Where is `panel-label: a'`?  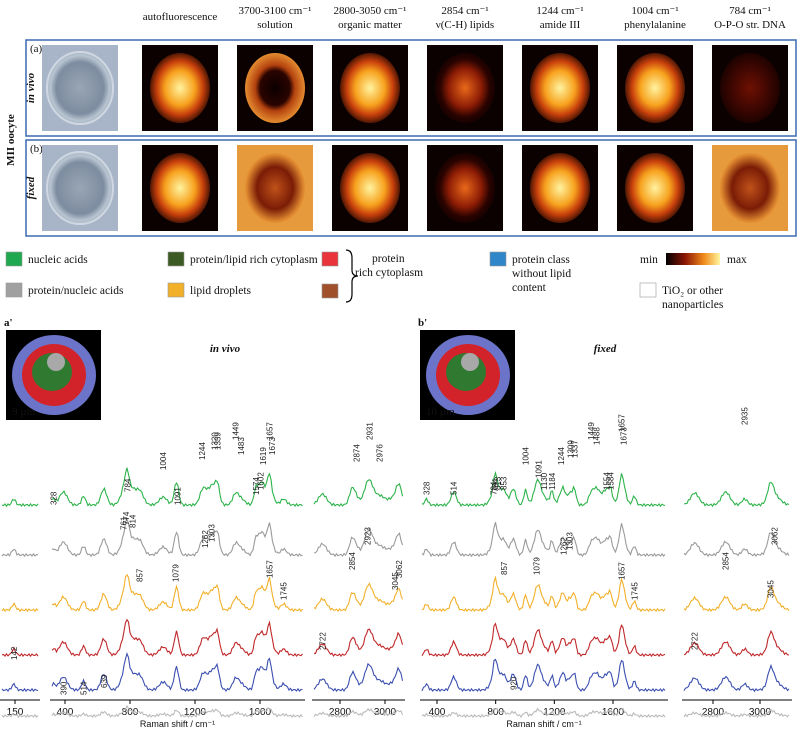
panel-label: a' is located at coordinates (8, 323).